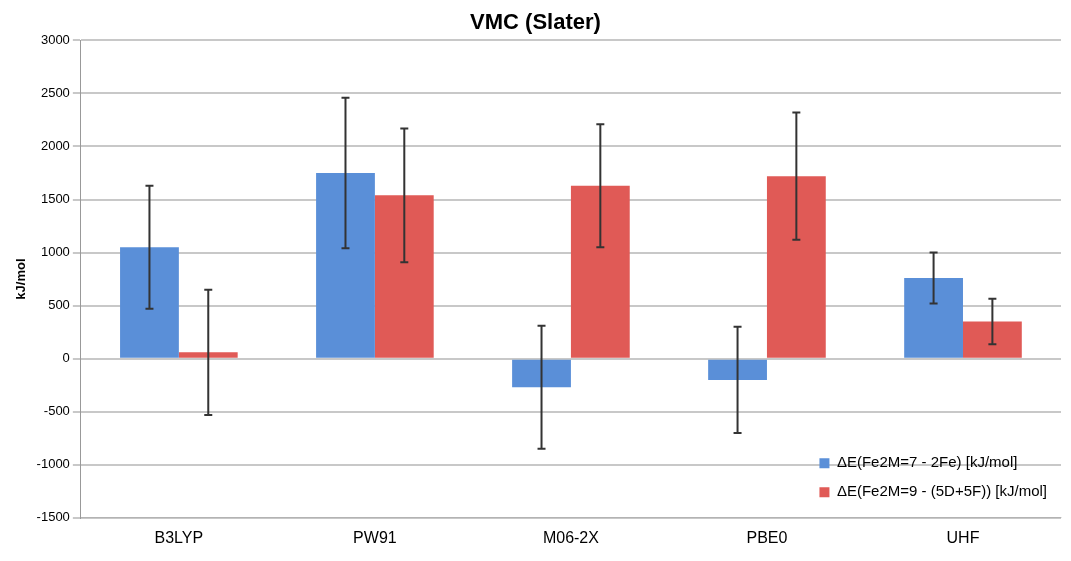 The width and height of the screenshot is (1071, 561). Describe the element at coordinates (53, 517) in the screenshot. I see `y-tick-label: -1500` at that location.